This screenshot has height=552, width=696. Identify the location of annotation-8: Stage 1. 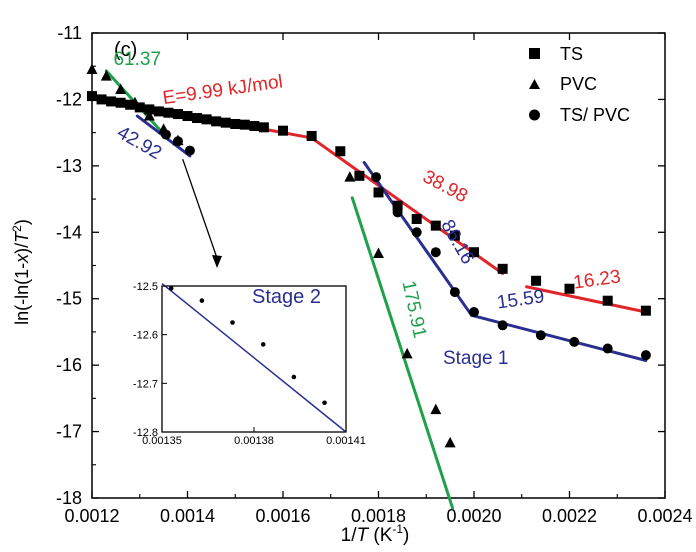
(476, 358).